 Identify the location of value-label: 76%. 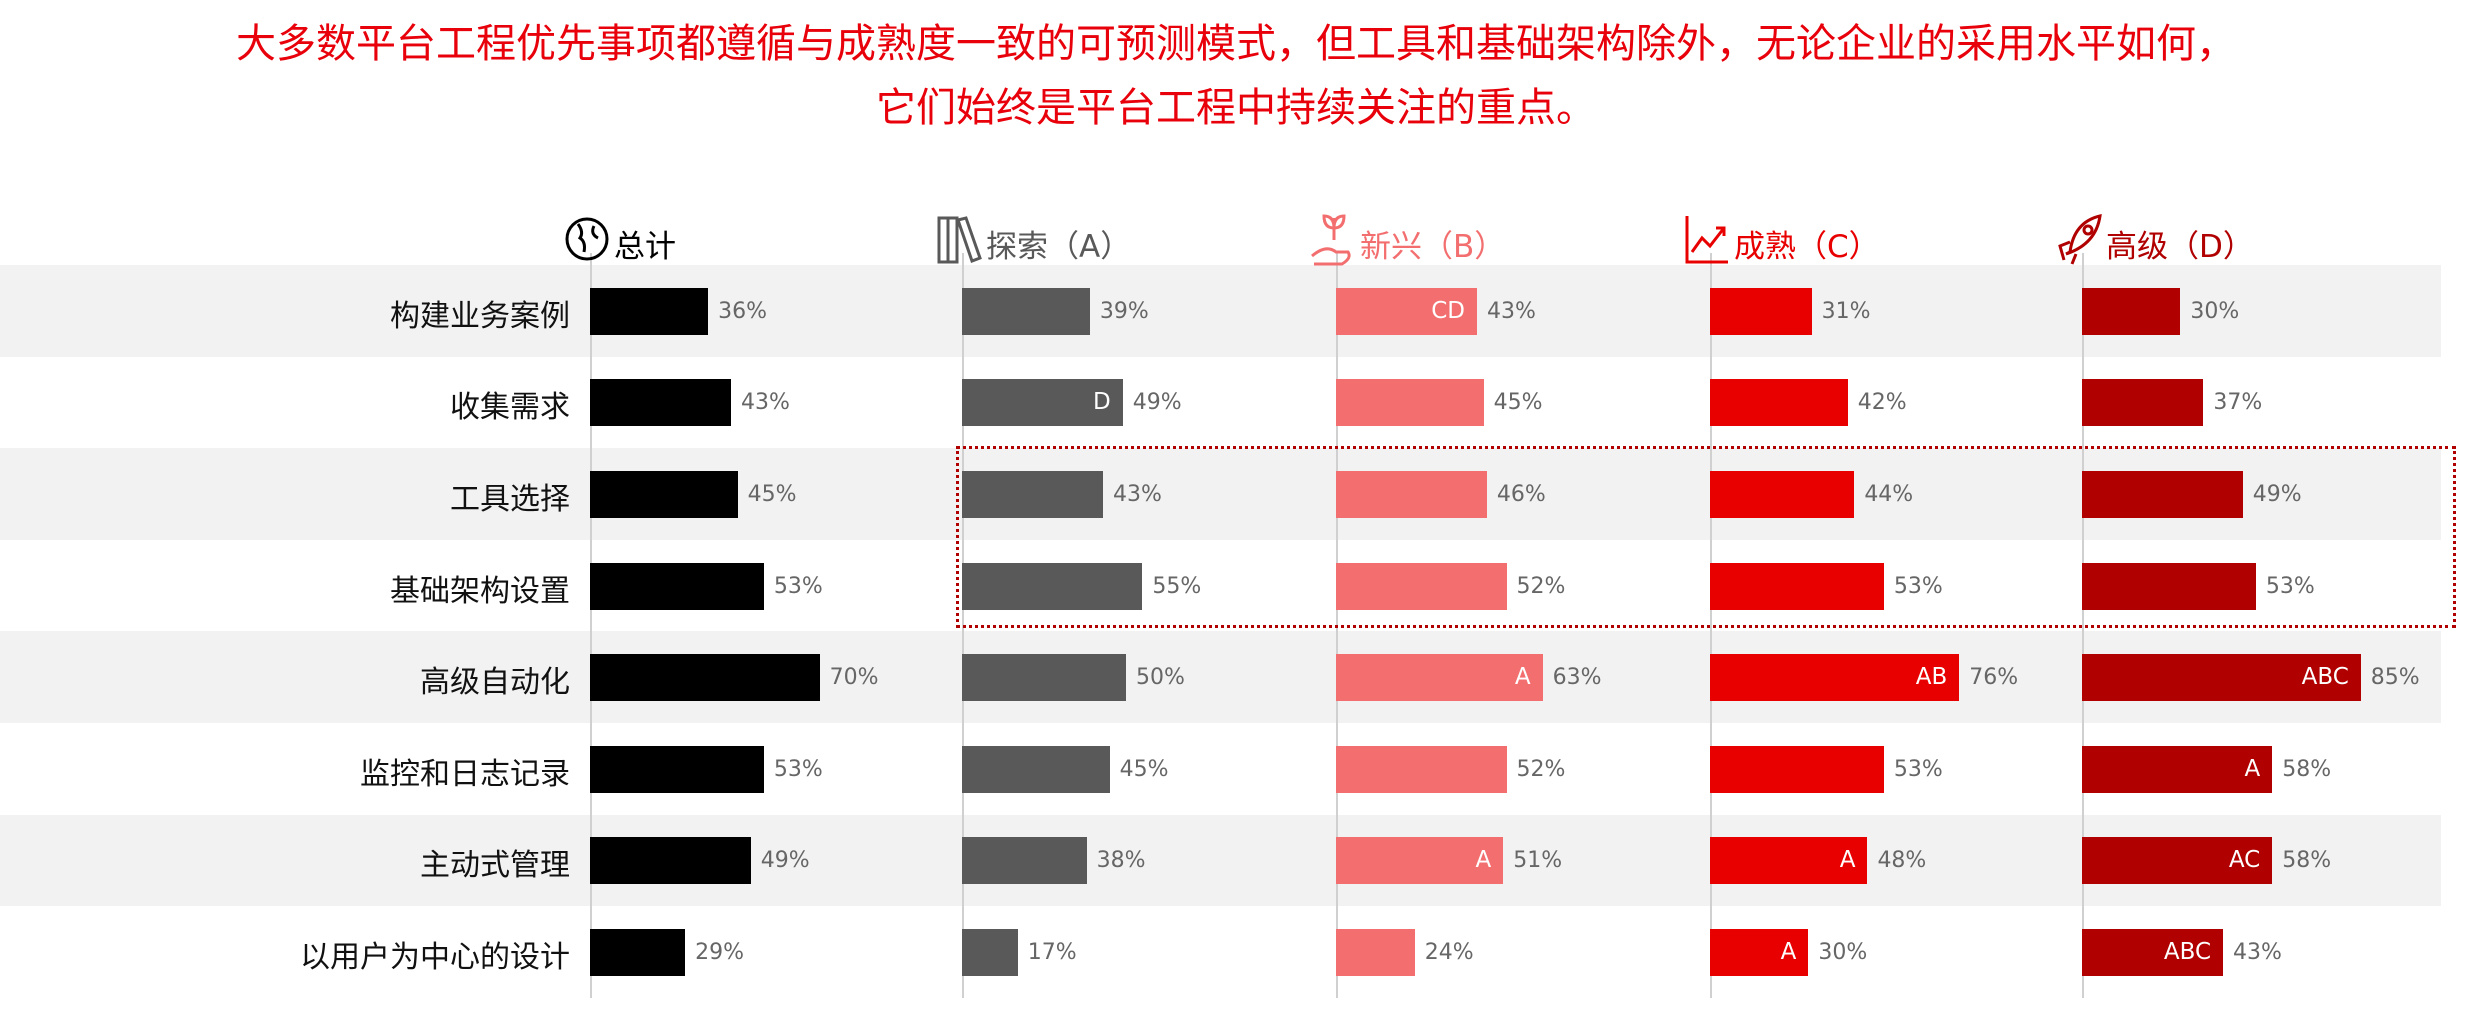
(1994, 678).